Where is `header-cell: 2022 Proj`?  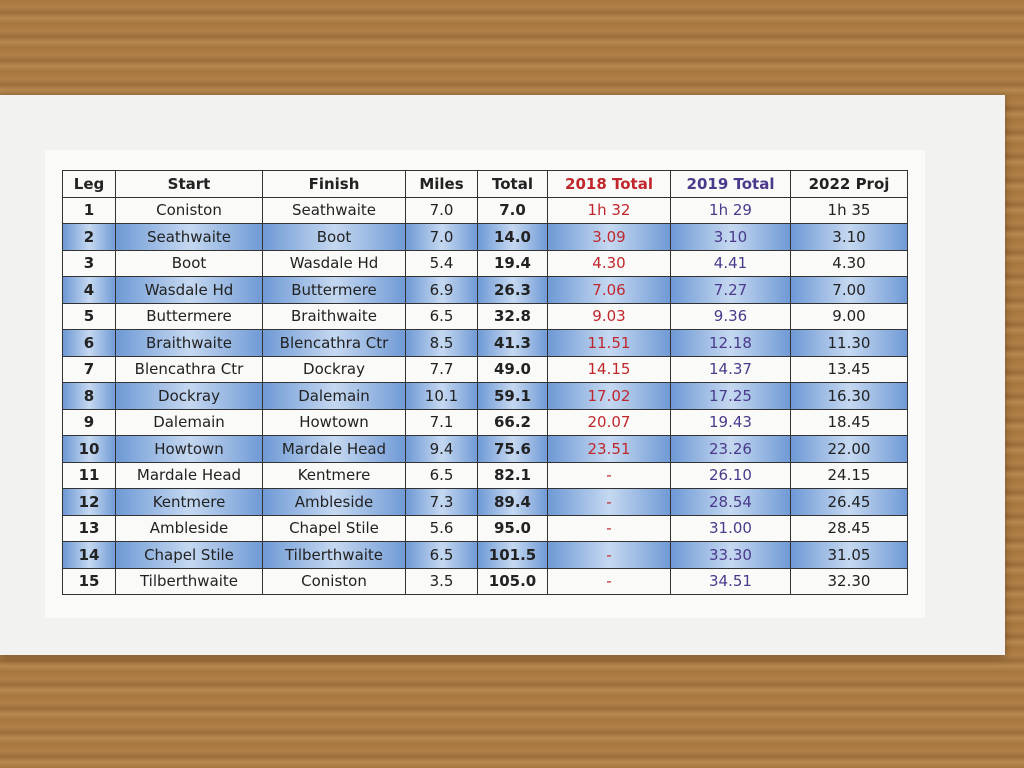 header-cell: 2022 Proj is located at coordinates (849, 184).